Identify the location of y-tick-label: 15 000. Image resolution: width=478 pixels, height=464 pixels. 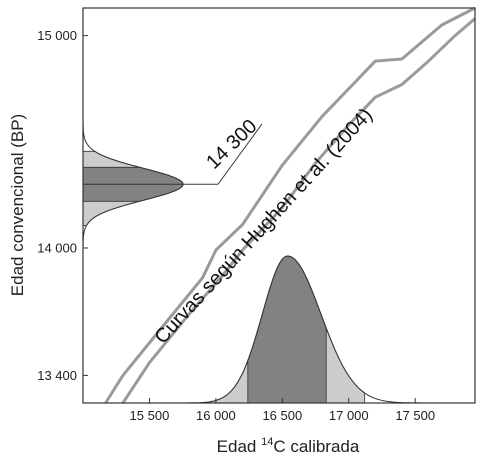
(57, 35).